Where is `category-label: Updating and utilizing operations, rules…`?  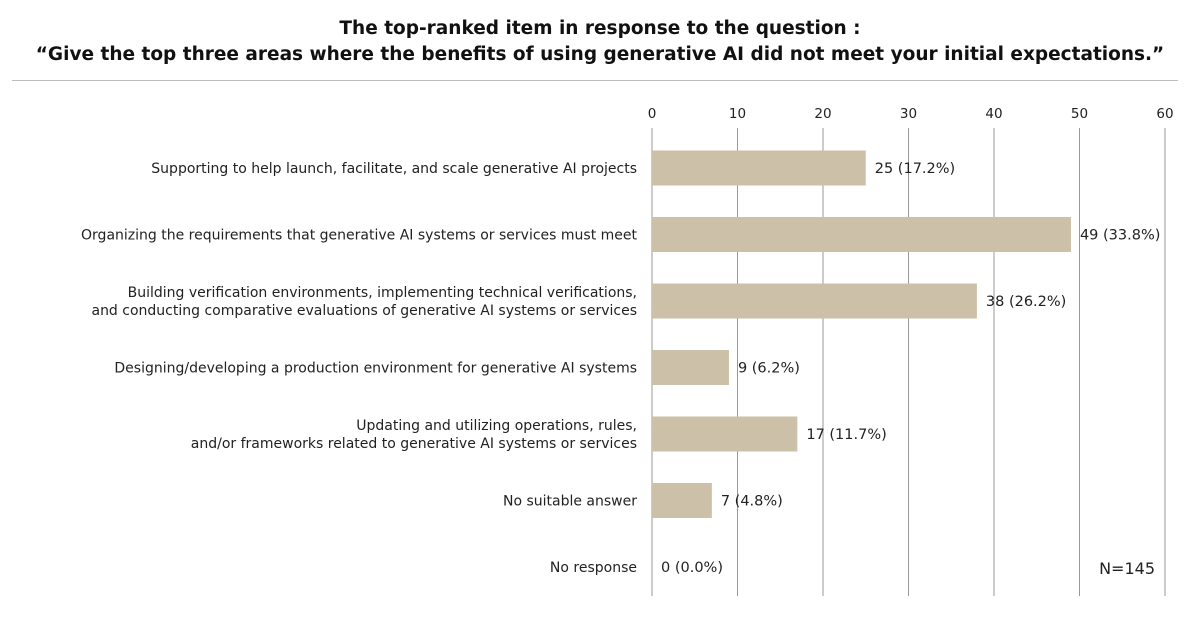 category-label: Updating and utilizing operations, rules… is located at coordinates (414, 435).